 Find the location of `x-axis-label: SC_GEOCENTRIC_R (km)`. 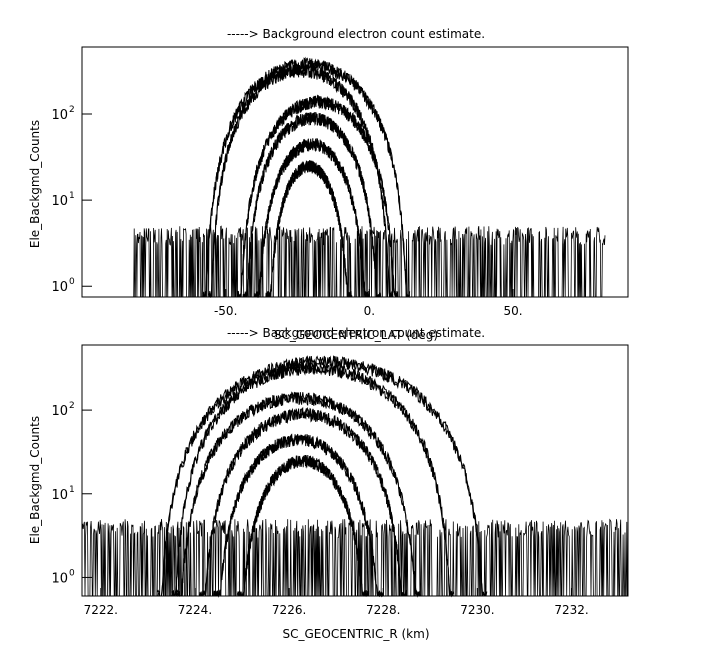

x-axis-label: SC_GEOCENTRIC_R (km) is located at coordinates (356, 634).